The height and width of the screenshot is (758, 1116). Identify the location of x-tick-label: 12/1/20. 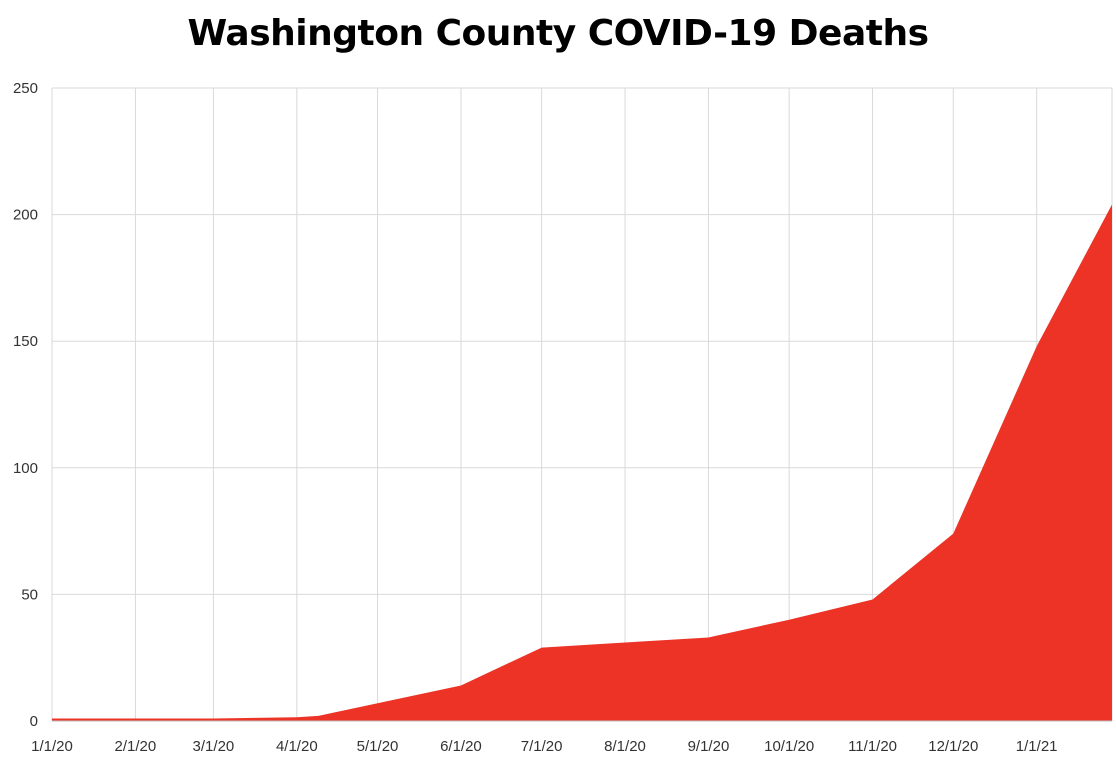
(953, 746).